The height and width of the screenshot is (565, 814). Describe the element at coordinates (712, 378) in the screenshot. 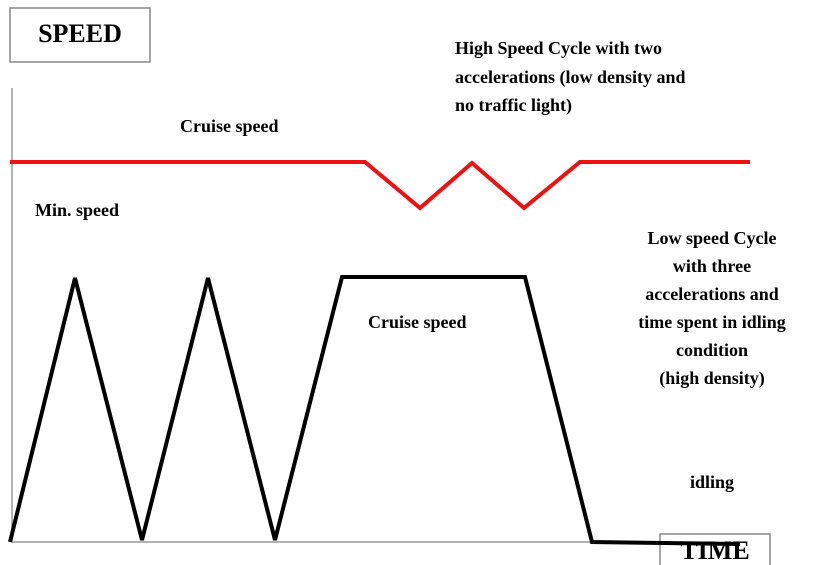

I see `low-cycle-text: (high density)` at that location.